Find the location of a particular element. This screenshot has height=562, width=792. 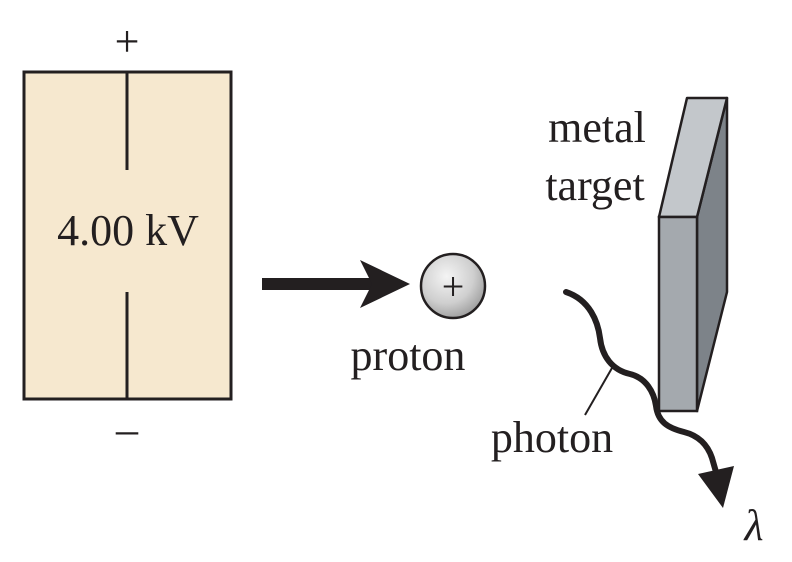

proton-ball is located at coordinates (453, 286).